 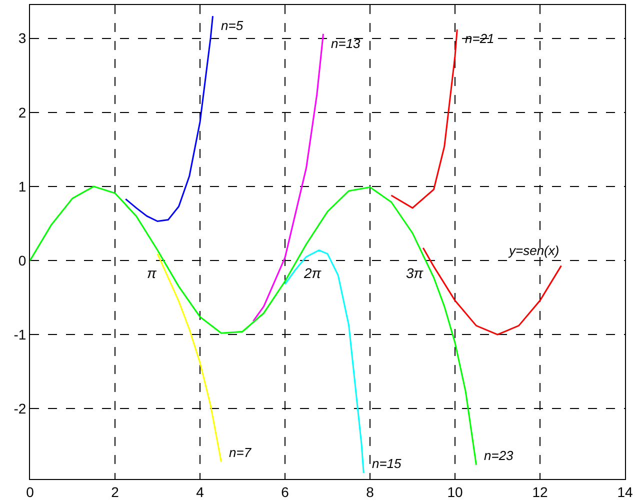 What do you see at coordinates (22, 38) in the screenshot?
I see `y-tick-label: 3` at bounding box center [22, 38].